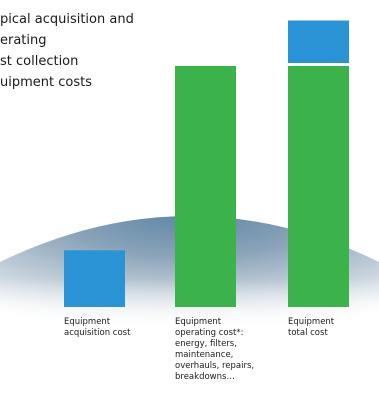 This screenshot has width=379, height=396. Describe the element at coordinates (204, 355) in the screenshot. I see `category-label-line: maintenance,` at that location.